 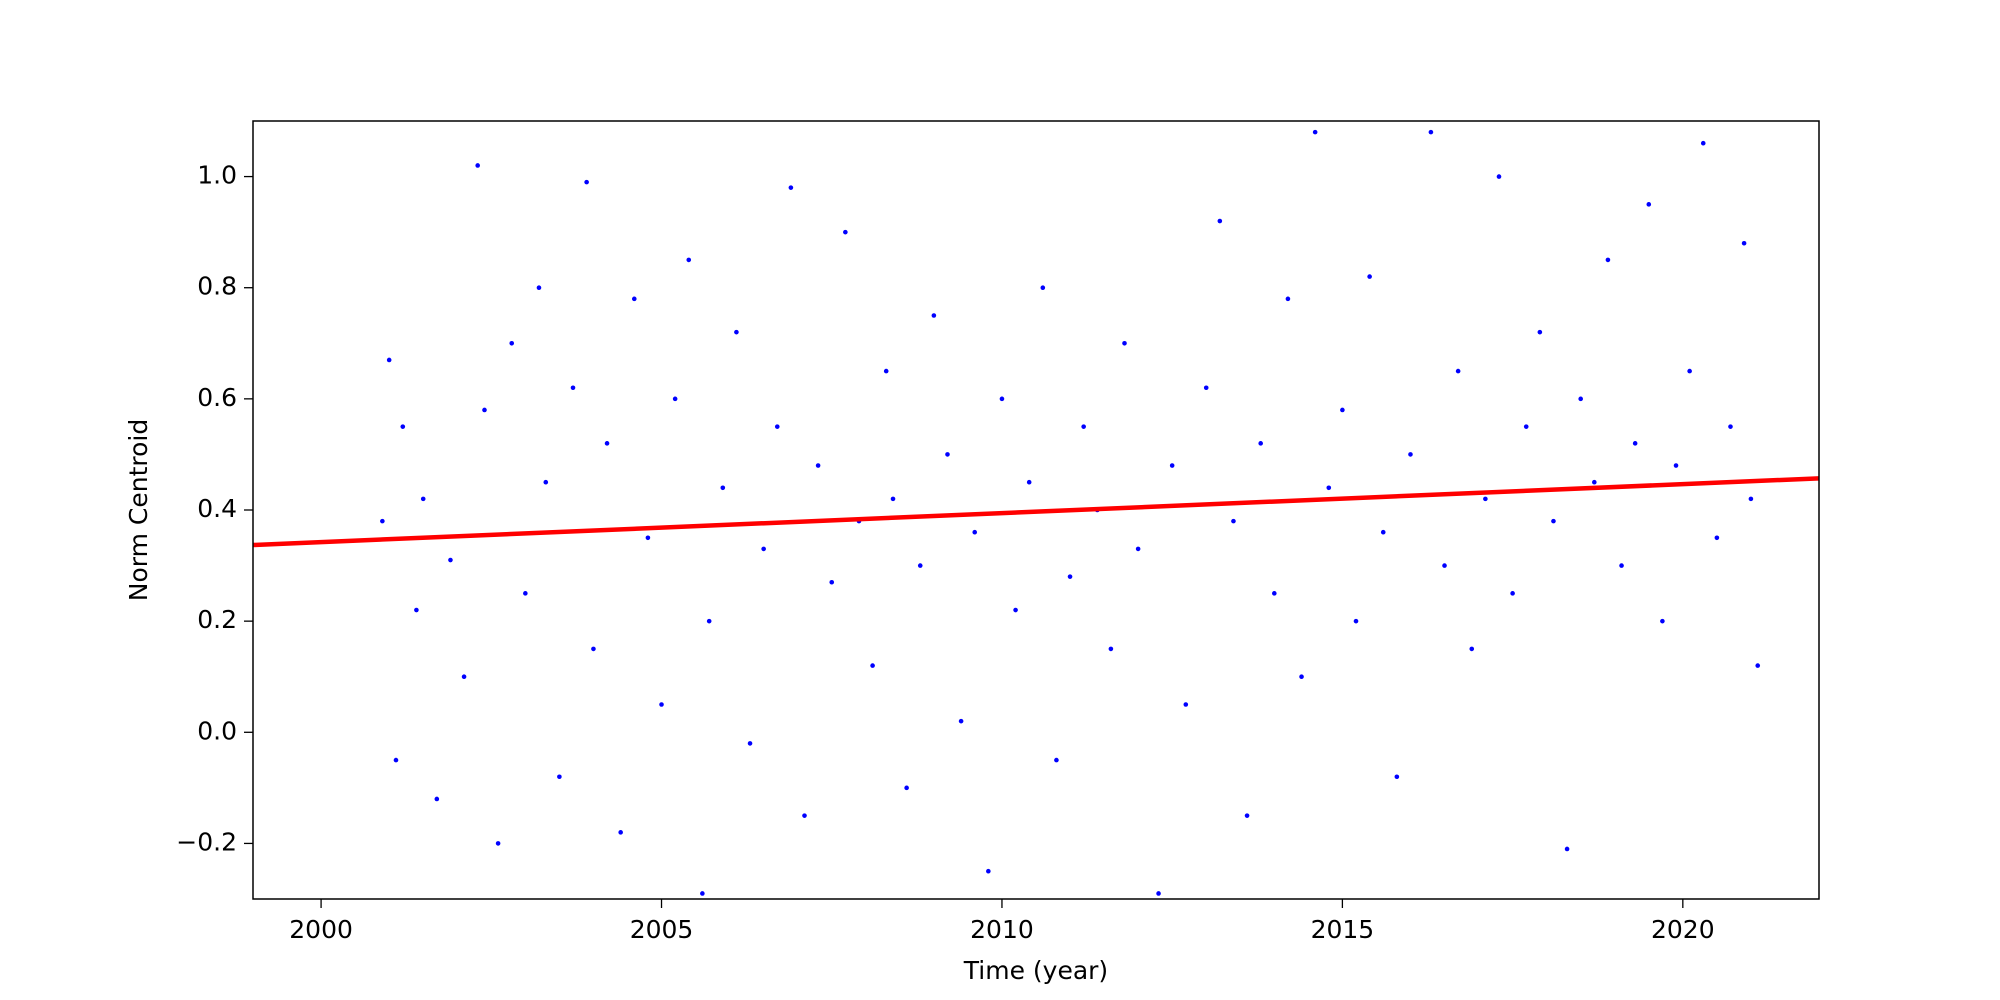 What do you see at coordinates (138, 510) in the screenshot?
I see `y-axis-label: Norm Centroid` at bounding box center [138, 510].